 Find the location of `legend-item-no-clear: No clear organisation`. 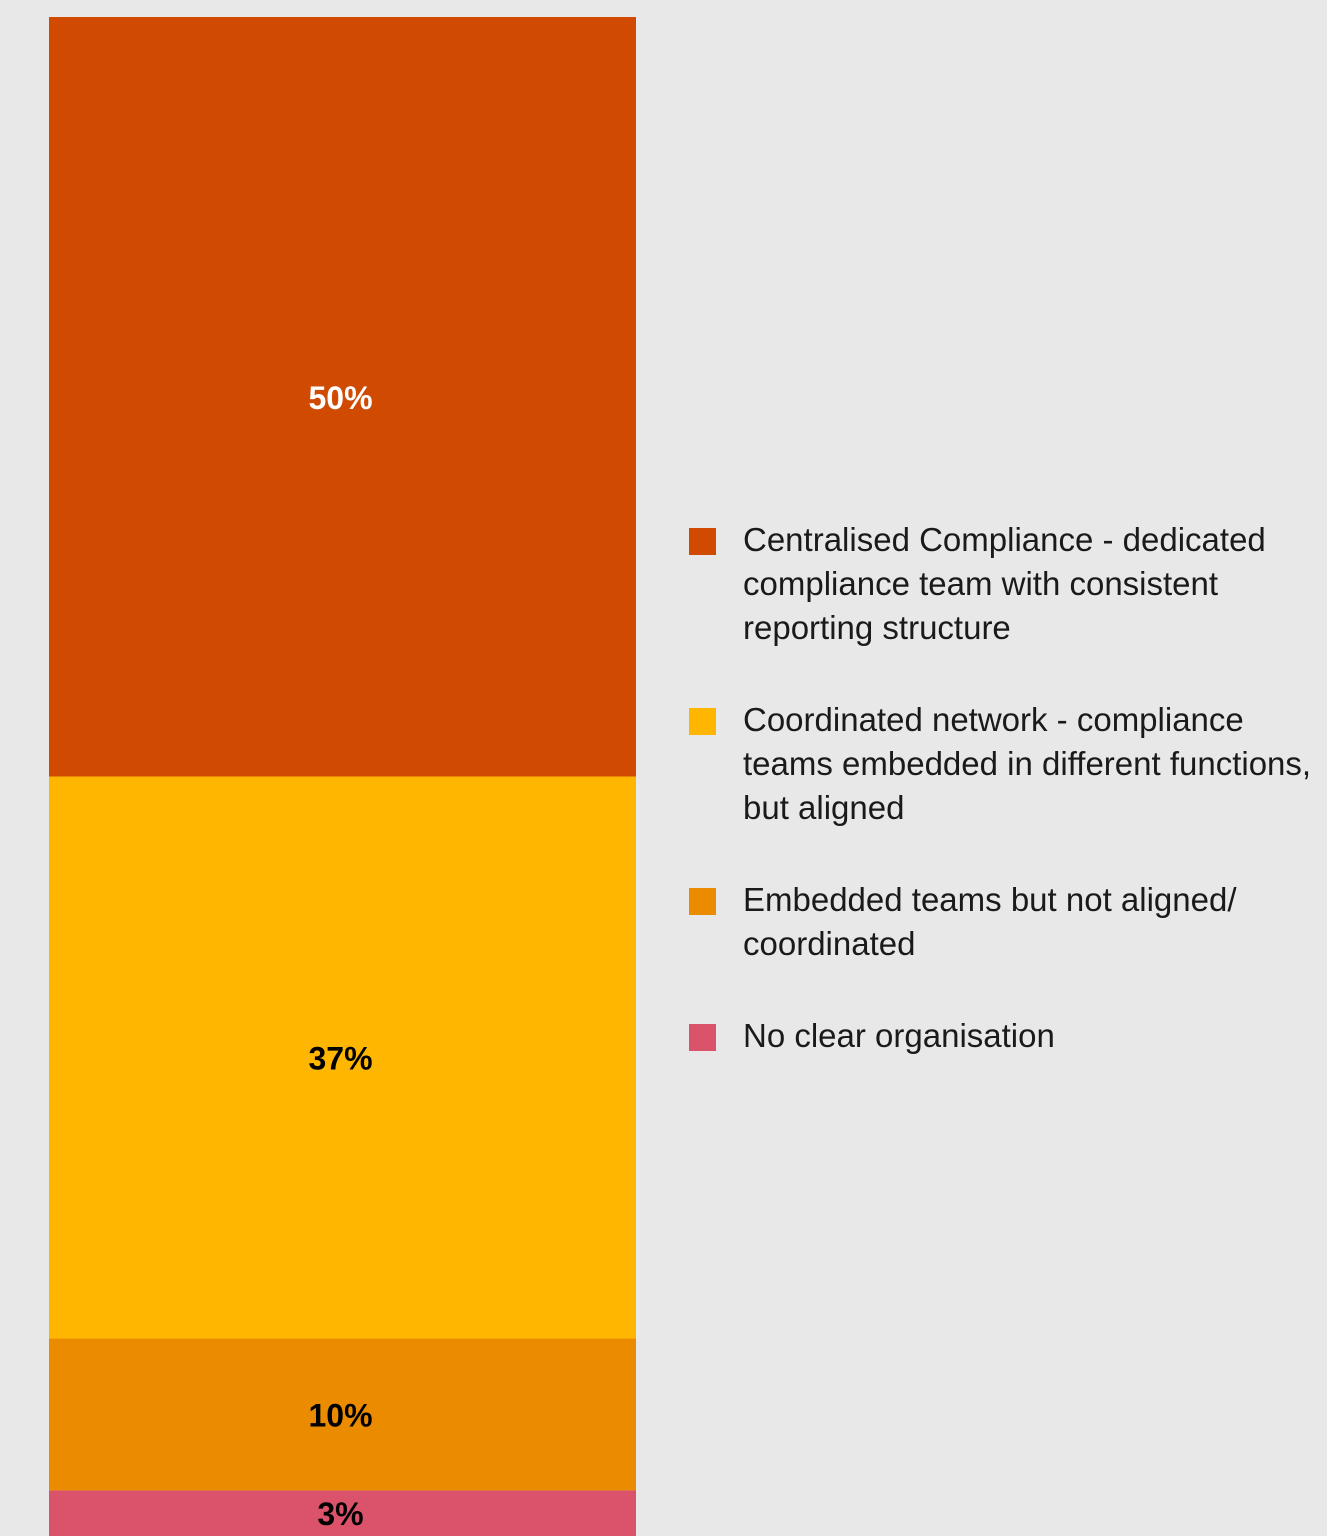

legend-item-no-clear: No clear organisation is located at coordinates (1007, 1036).